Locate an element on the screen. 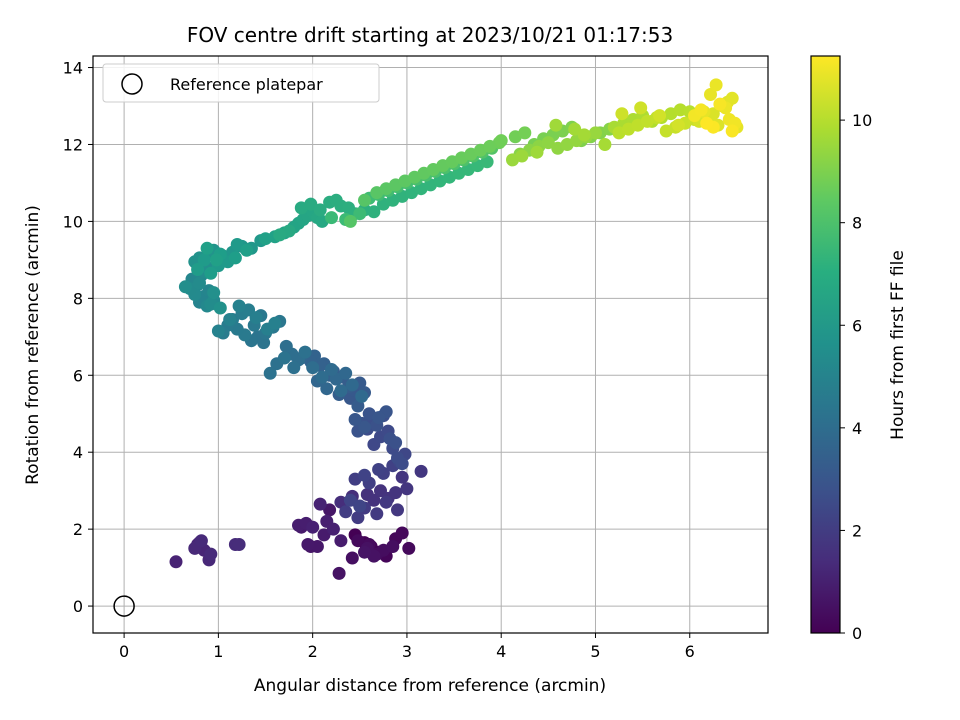 This screenshot has width=960, height=720. x-axis-label: Angular distance from reference (arcmin) is located at coordinates (430, 686).